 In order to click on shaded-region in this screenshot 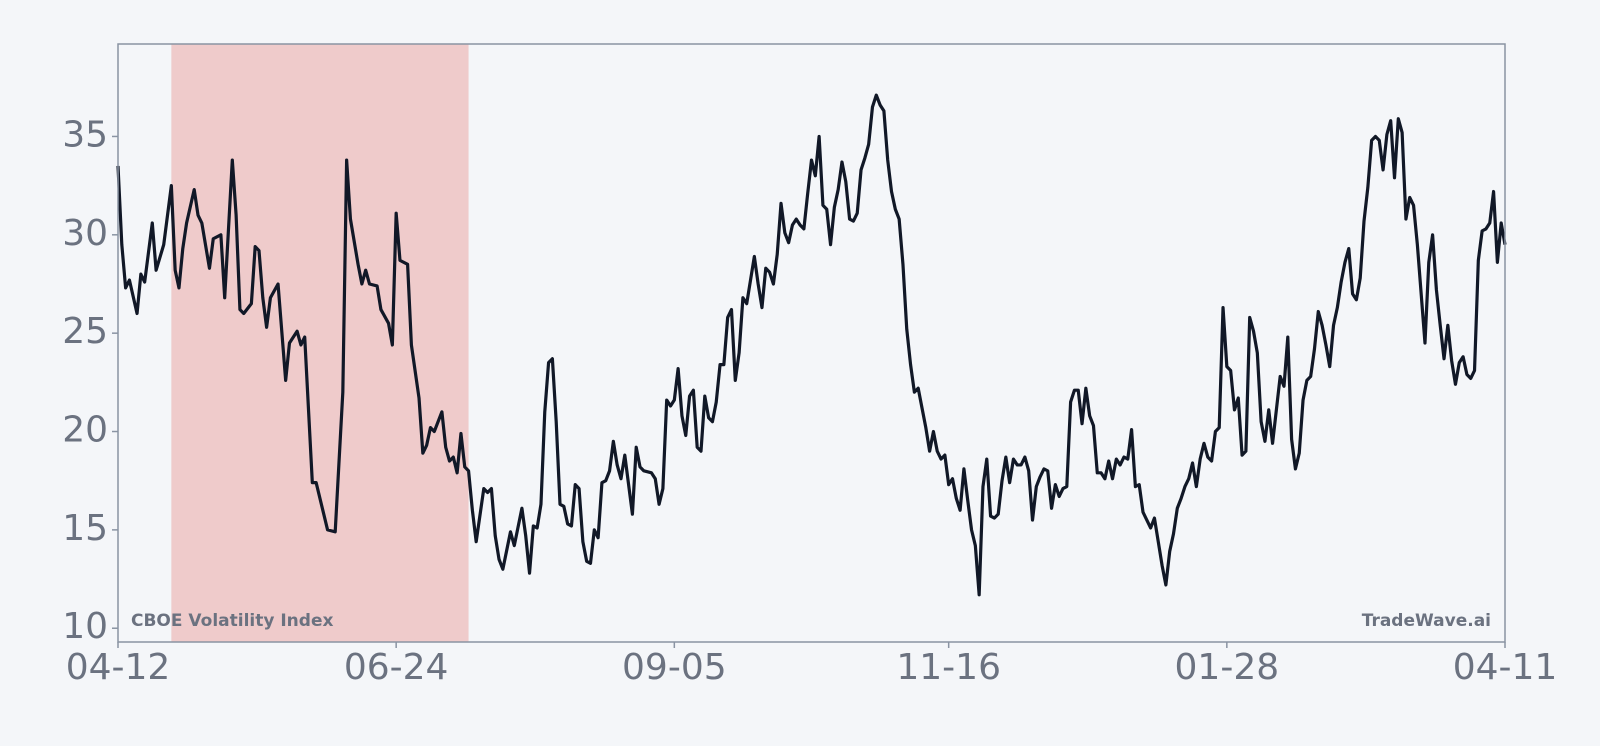, I will do `click(320, 343)`.